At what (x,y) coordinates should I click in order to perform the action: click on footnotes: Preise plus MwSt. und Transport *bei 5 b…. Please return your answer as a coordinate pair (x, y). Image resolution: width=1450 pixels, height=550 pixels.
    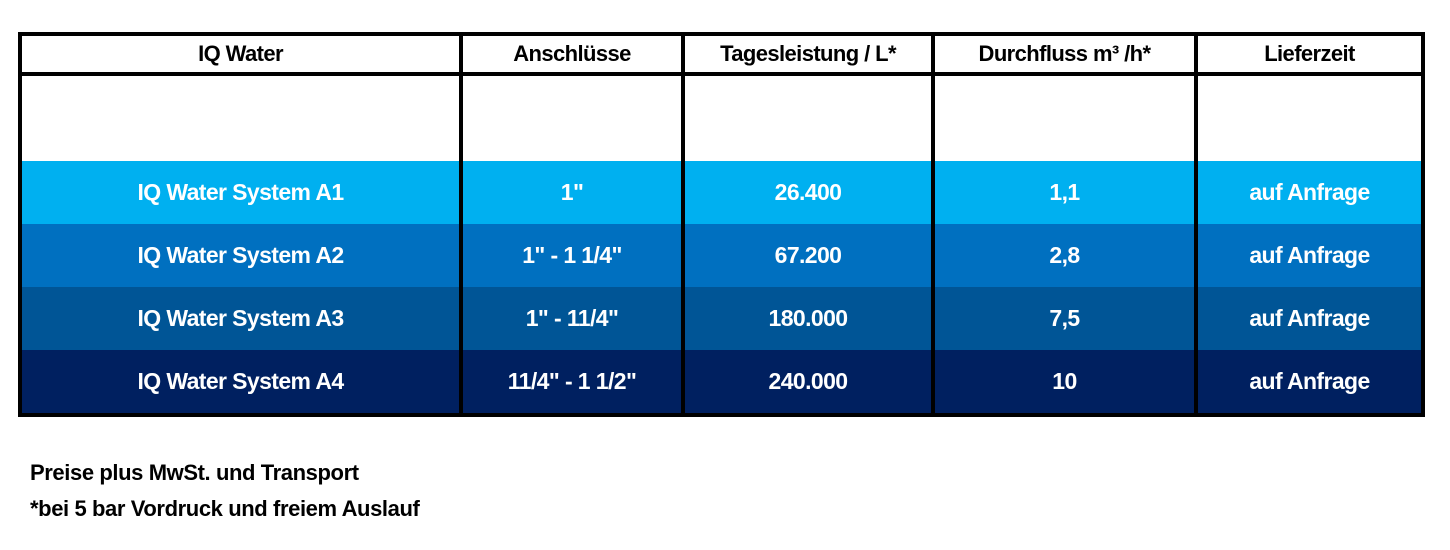
    Looking at the image, I should click on (225, 491).